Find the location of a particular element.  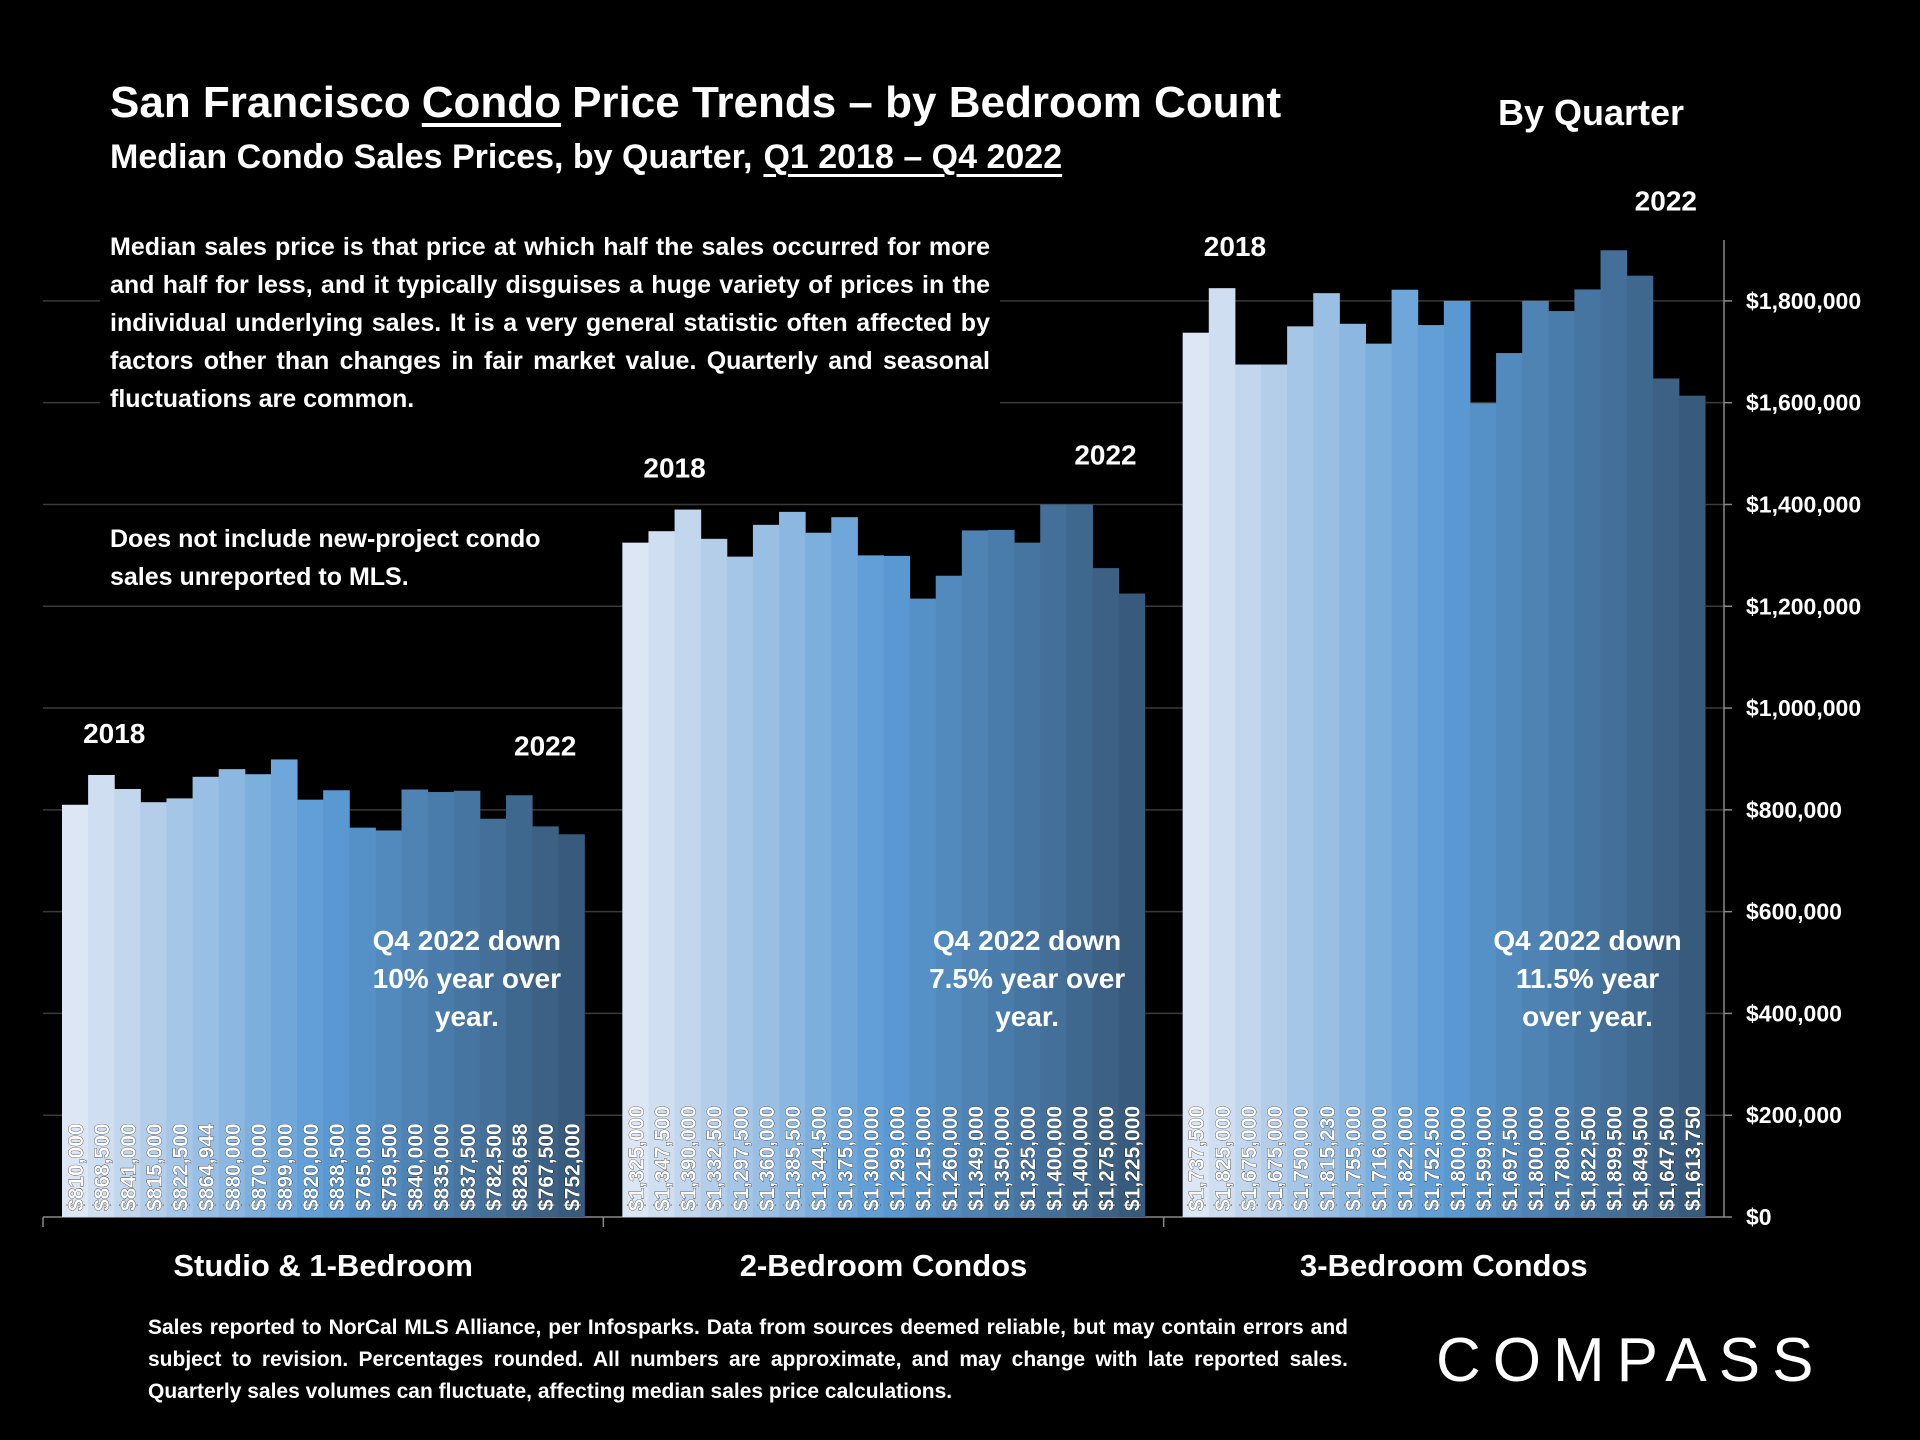

y-tick-label: $400,000 is located at coordinates (1794, 1013).